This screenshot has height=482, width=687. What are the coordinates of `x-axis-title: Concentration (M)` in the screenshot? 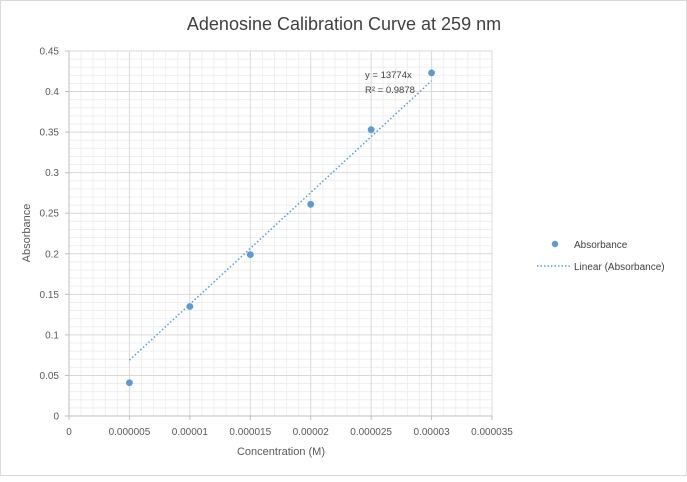 It's located at (281, 452).